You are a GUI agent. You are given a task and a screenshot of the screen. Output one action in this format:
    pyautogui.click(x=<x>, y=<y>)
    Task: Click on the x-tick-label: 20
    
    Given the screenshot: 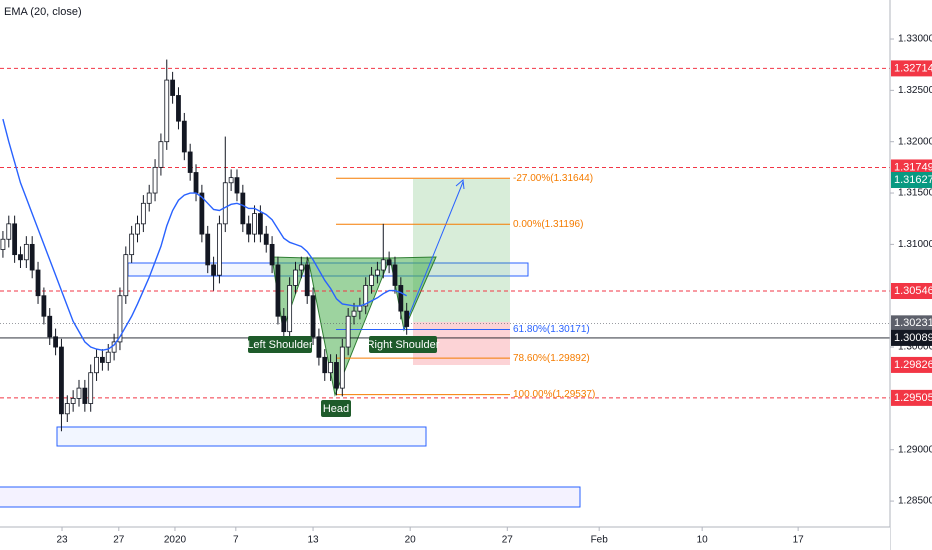 What is the action you would take?
    pyautogui.click(x=411, y=540)
    